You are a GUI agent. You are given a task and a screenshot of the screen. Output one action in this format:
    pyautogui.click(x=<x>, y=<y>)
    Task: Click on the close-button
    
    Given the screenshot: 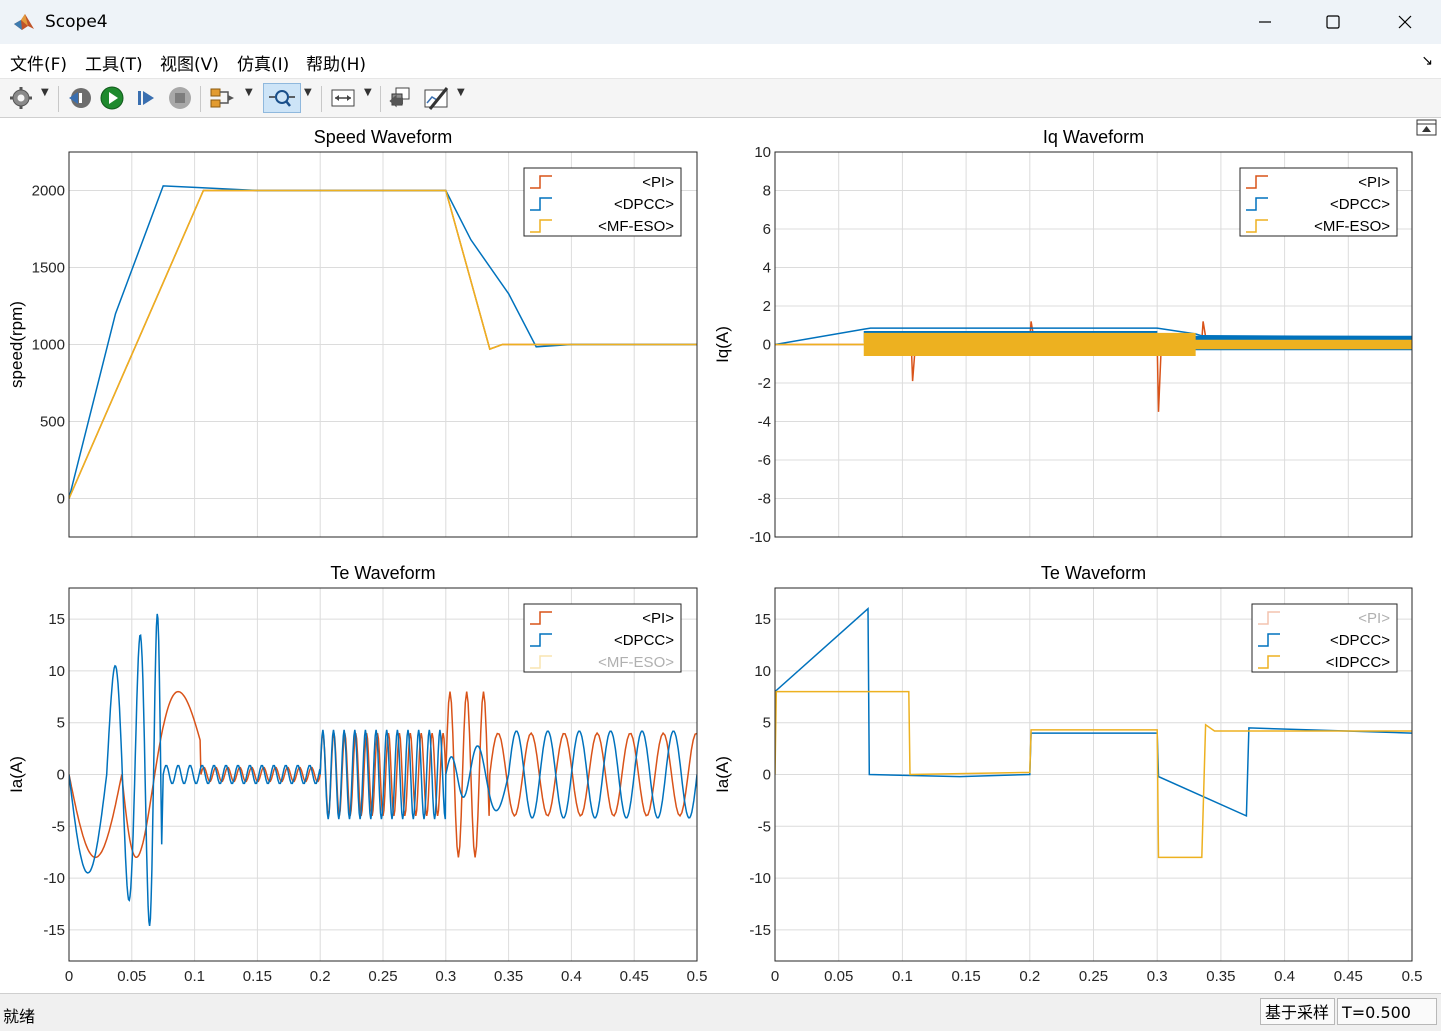 What is the action you would take?
    pyautogui.click(x=1405, y=22)
    